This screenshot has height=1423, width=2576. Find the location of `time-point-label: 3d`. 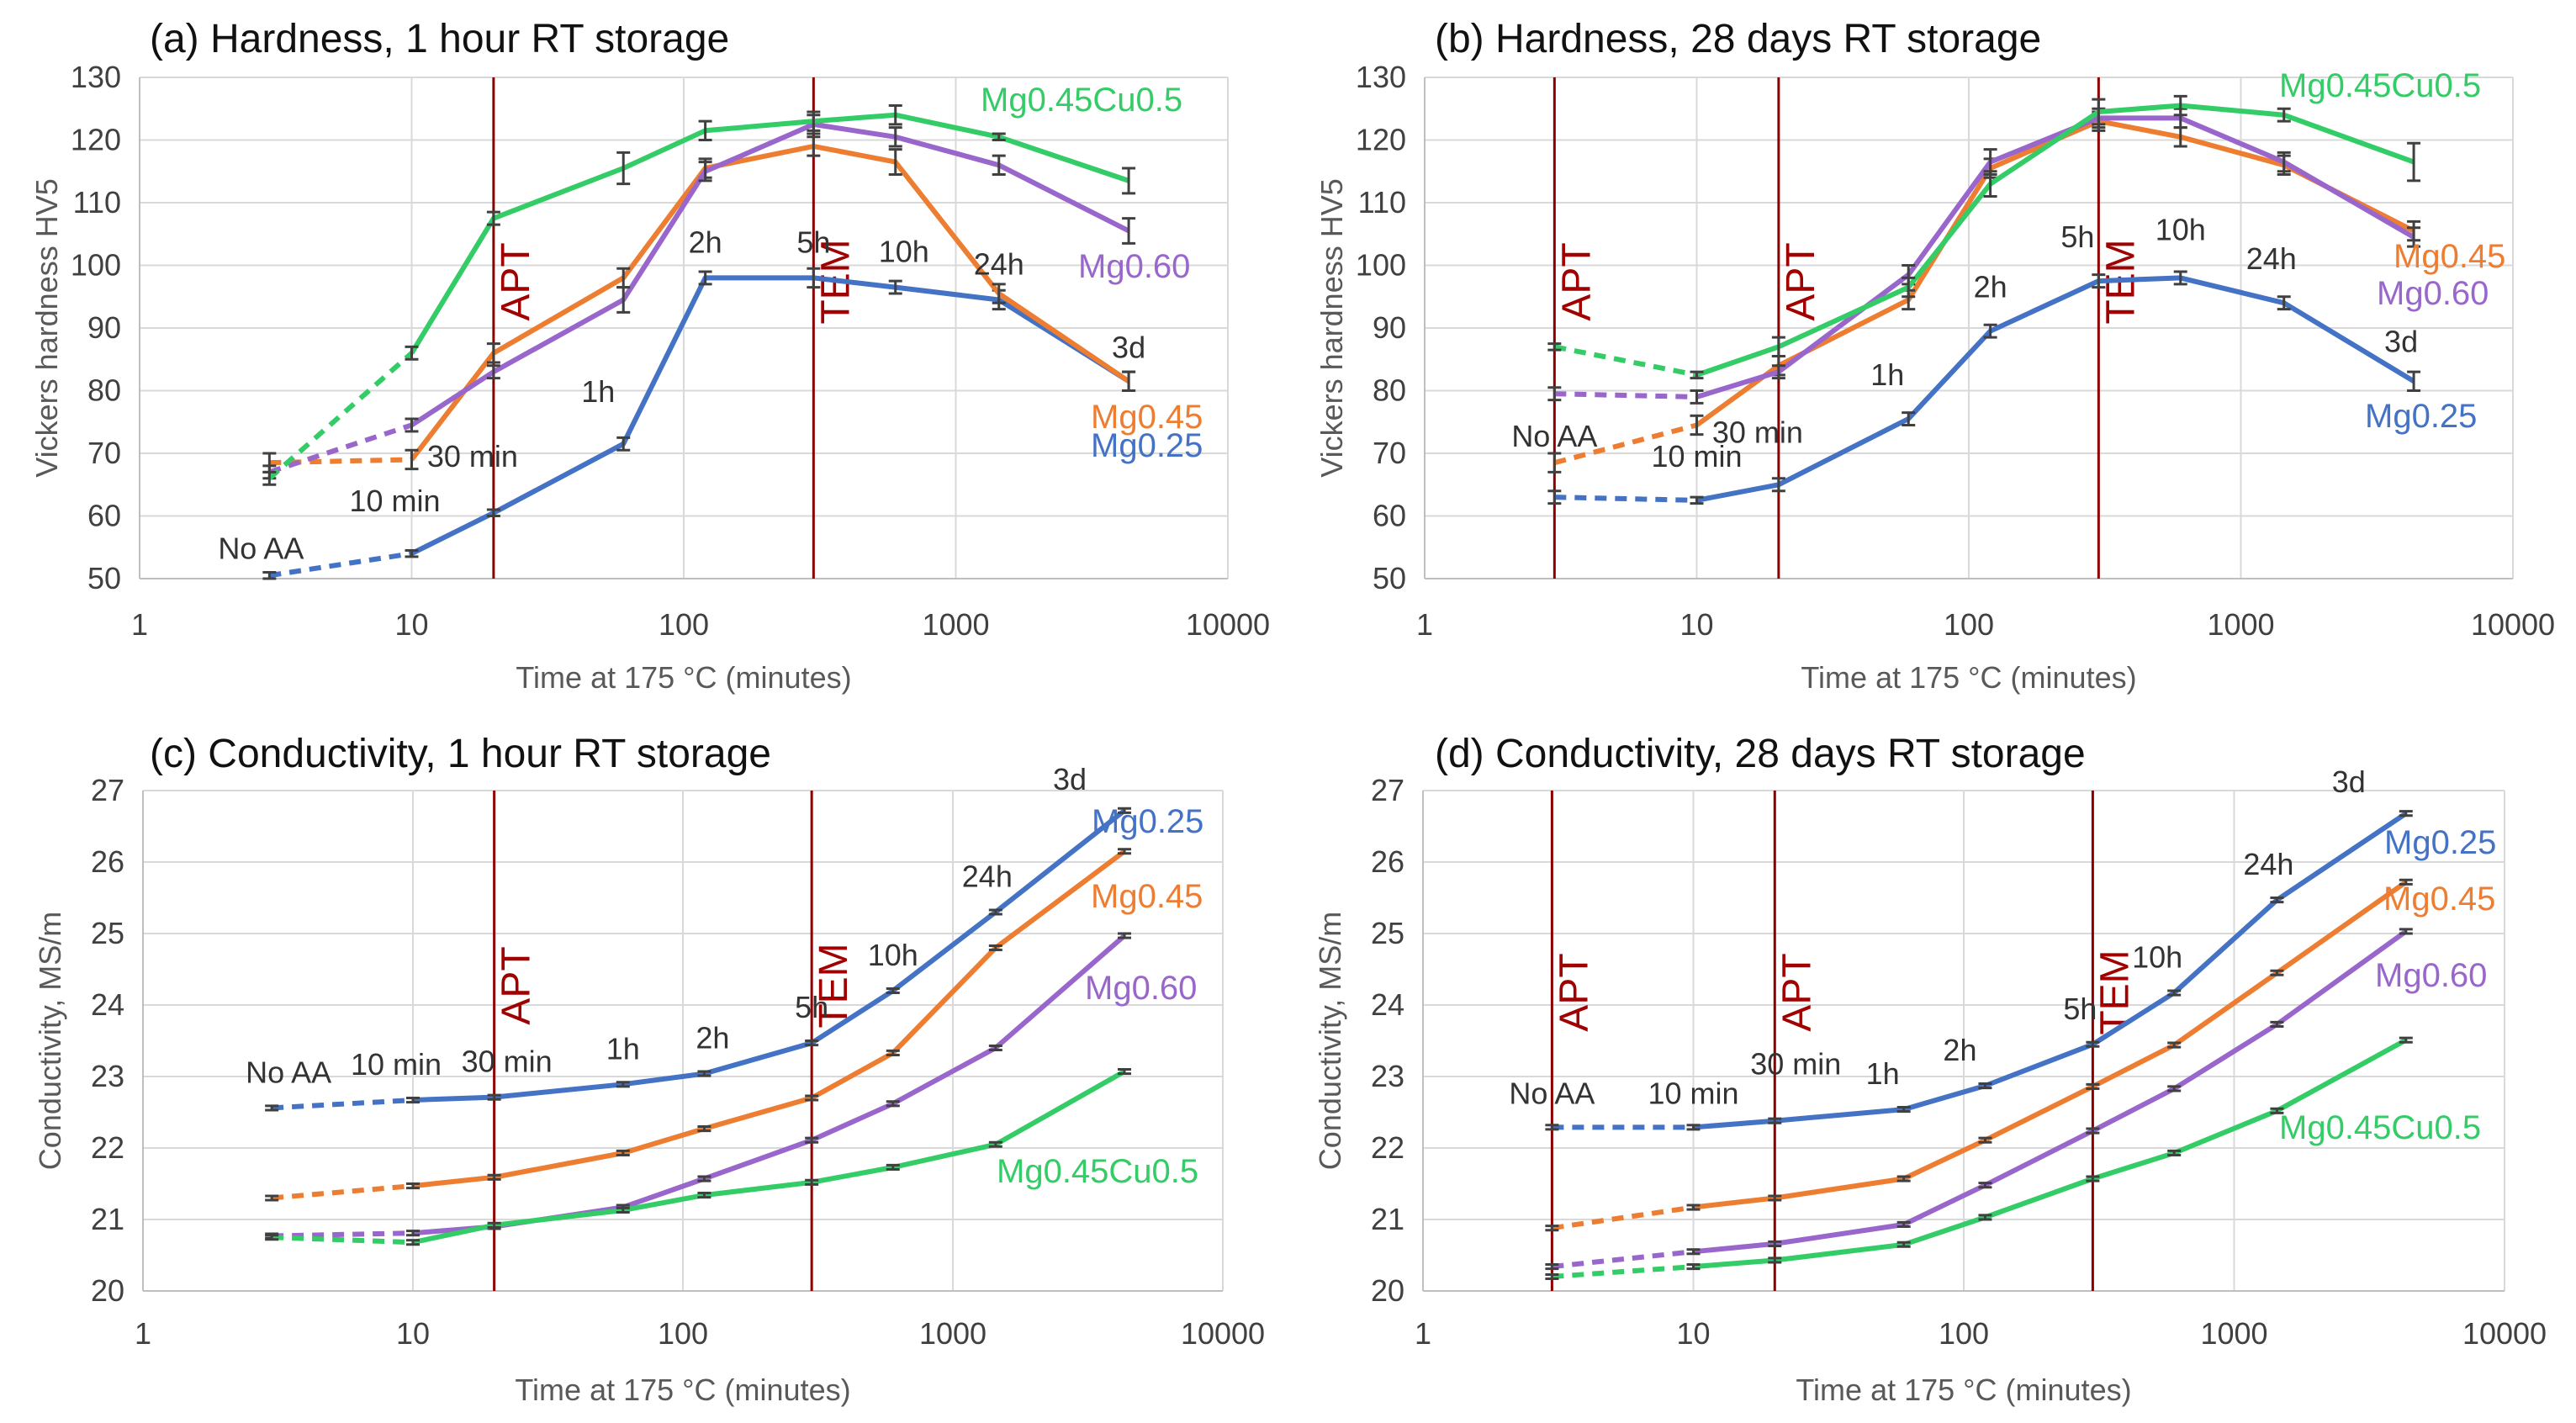

time-point-label: 3d is located at coordinates (2349, 781).